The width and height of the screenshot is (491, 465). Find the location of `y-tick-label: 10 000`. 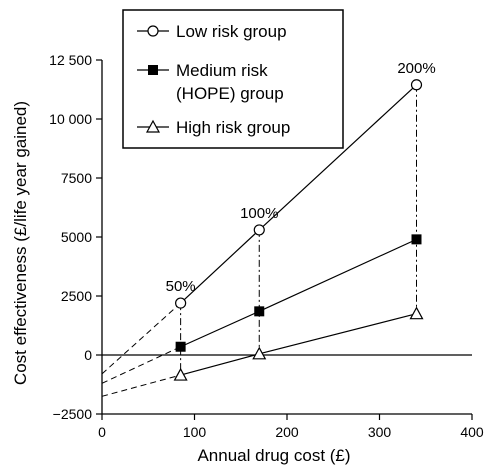

y-tick-label: 10 000 is located at coordinates (70, 119).